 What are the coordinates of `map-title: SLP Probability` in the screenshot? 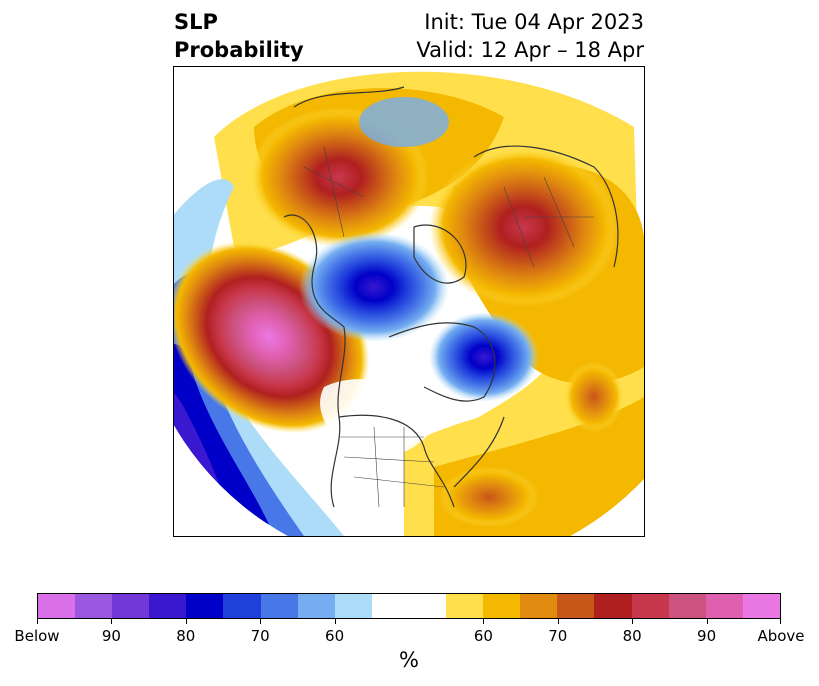 It's located at (239, 36).